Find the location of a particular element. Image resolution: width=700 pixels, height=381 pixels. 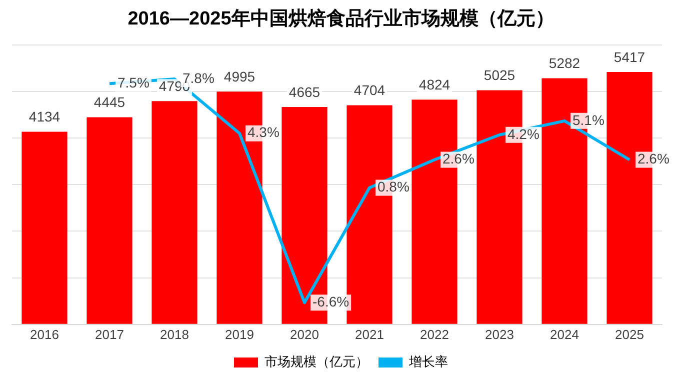

data-label: -6.6% is located at coordinates (331, 302).